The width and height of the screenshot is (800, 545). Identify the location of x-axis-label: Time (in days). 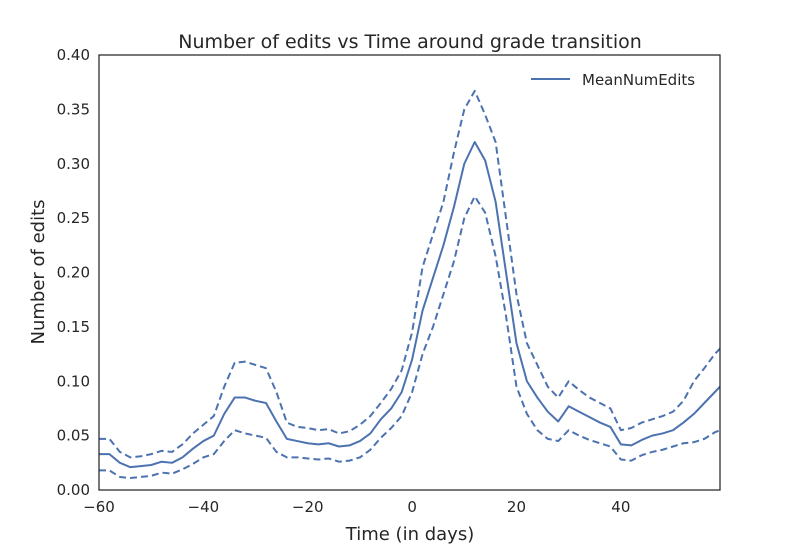
(409, 534).